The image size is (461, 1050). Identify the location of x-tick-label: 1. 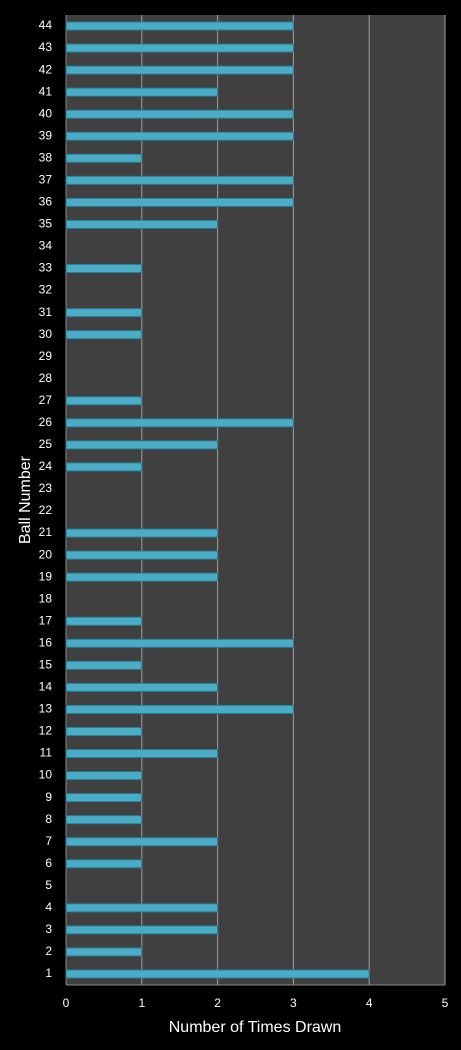
(141, 1003).